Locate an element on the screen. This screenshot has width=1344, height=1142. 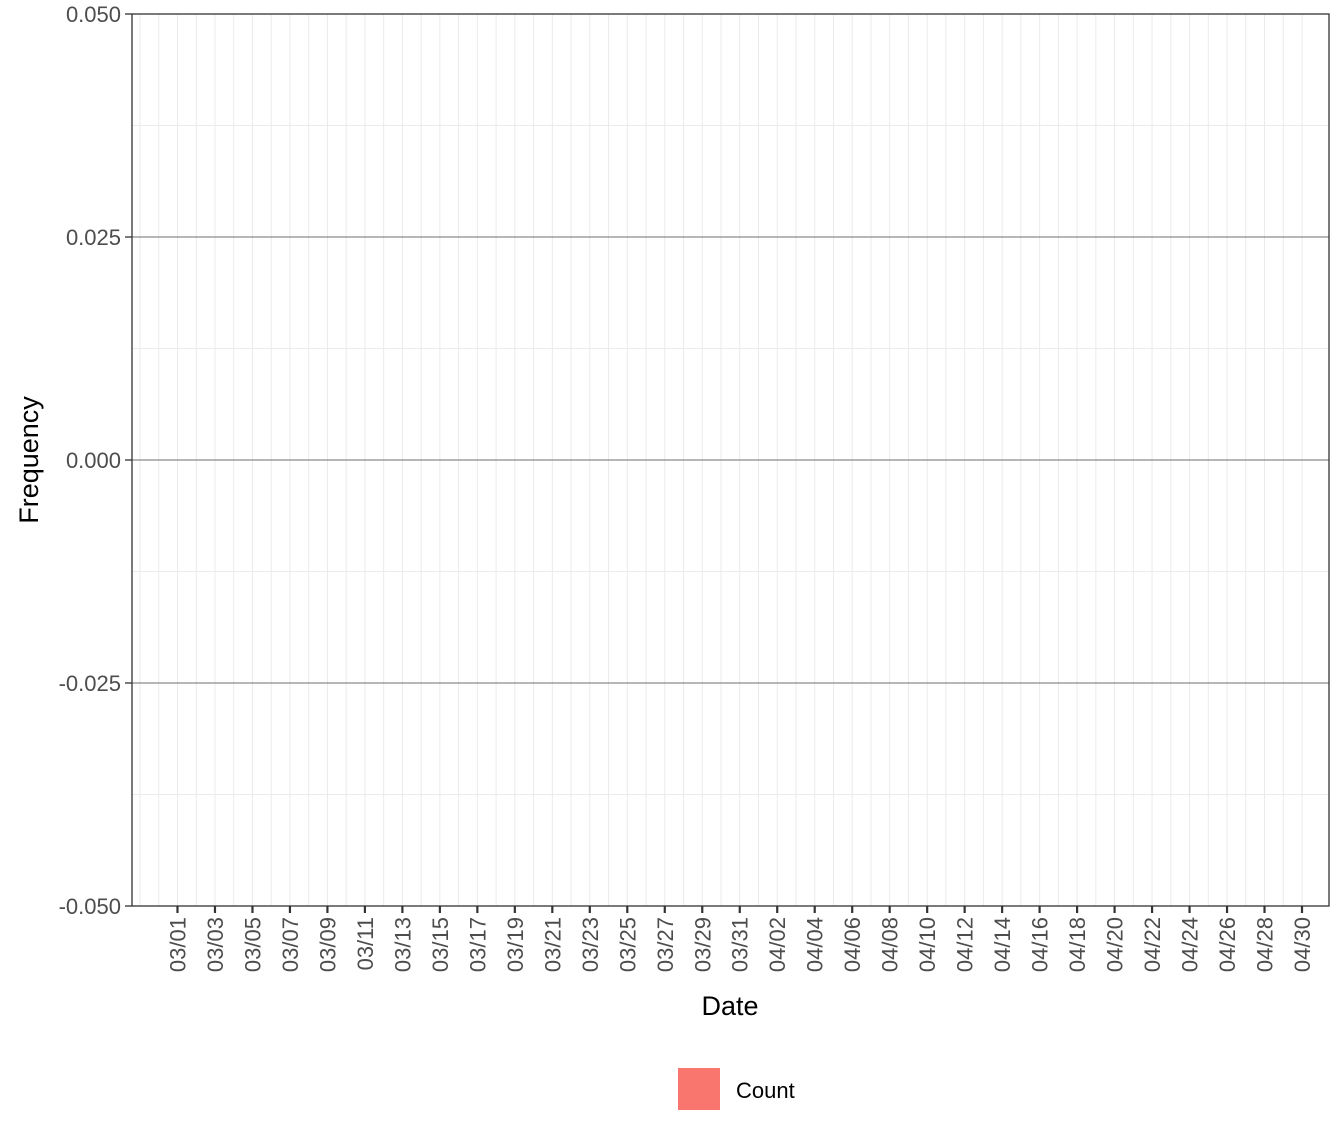
y-tick-label: -0.050 is located at coordinates (90, 906).